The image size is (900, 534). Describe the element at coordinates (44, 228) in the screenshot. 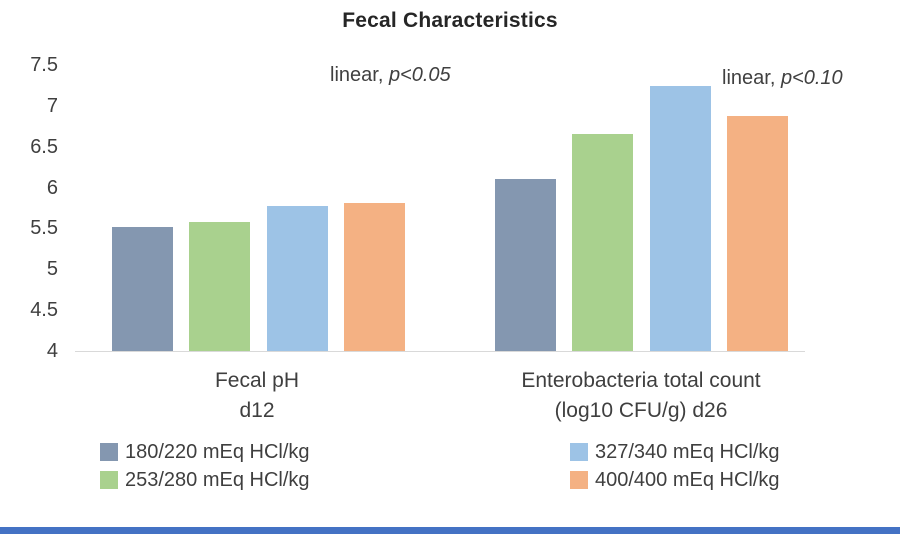

I see `y-axis-label-5.5: 5.5` at that location.